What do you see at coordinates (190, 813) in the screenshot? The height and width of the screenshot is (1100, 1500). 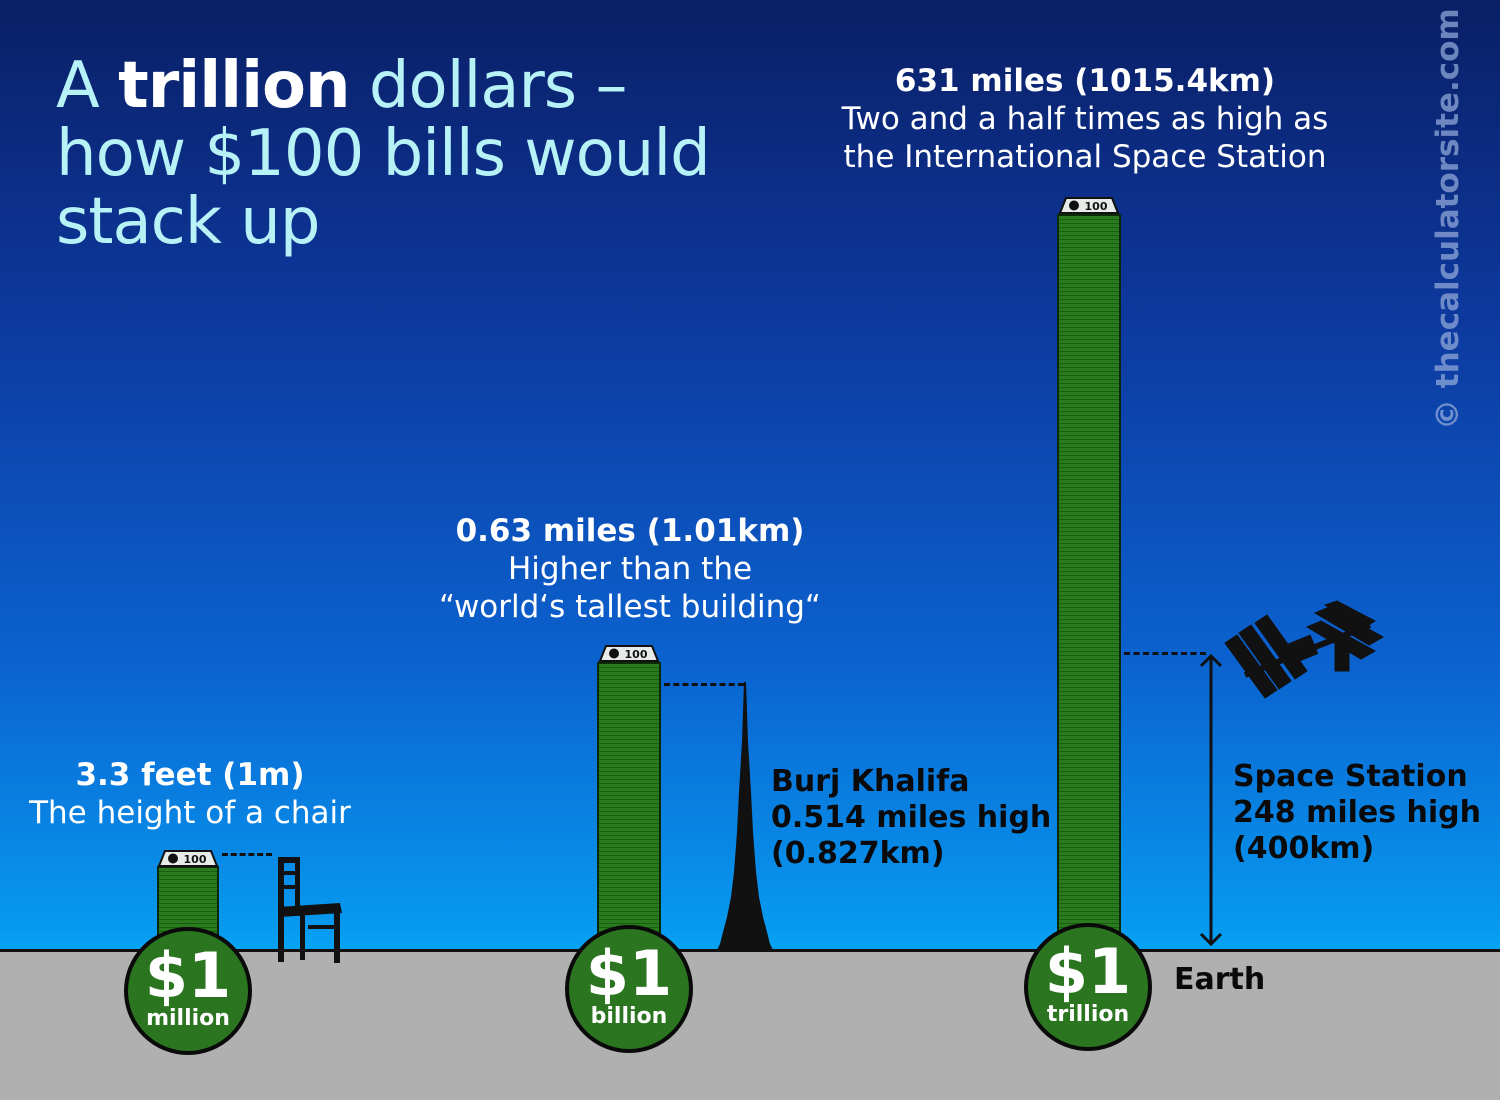 I see `million-comparison: The height of a chair` at bounding box center [190, 813].